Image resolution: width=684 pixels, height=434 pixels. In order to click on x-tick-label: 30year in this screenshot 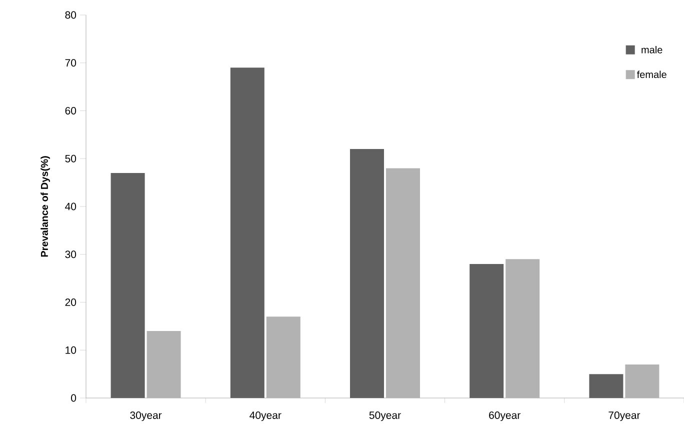, I will do `click(146, 417)`.